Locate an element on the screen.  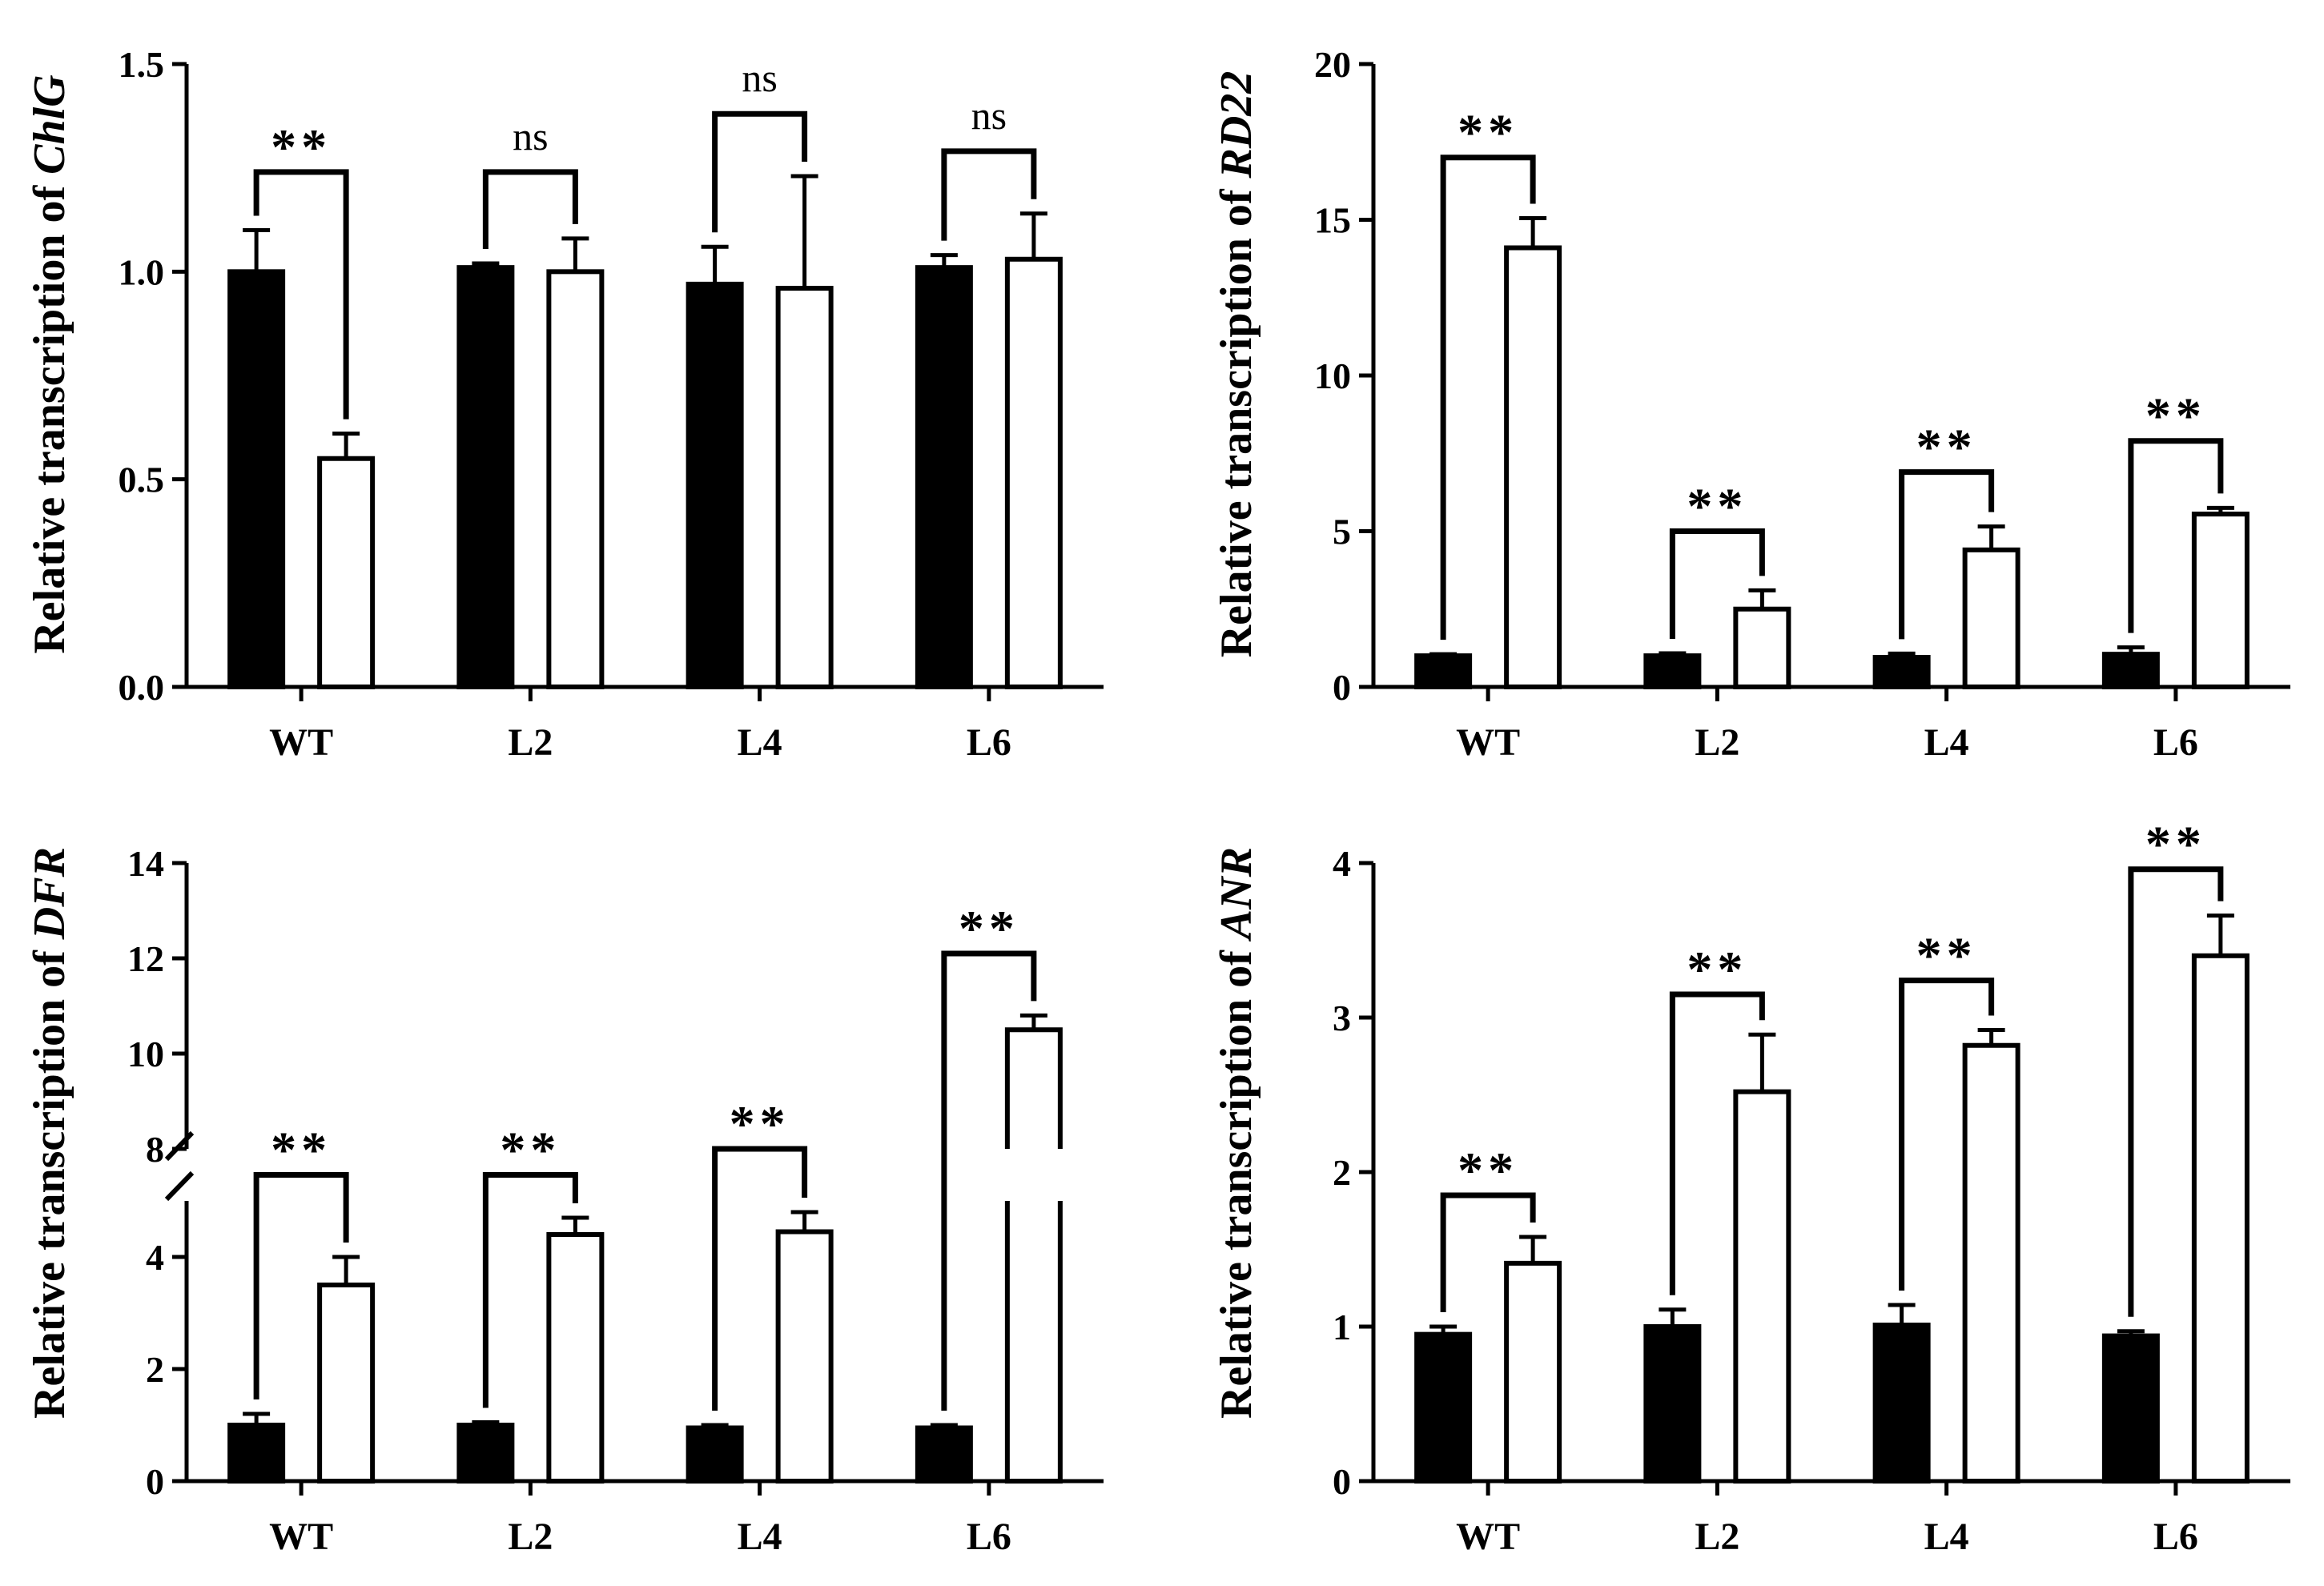
y-tick-label-anr-1: 1 is located at coordinates (1342, 1327).